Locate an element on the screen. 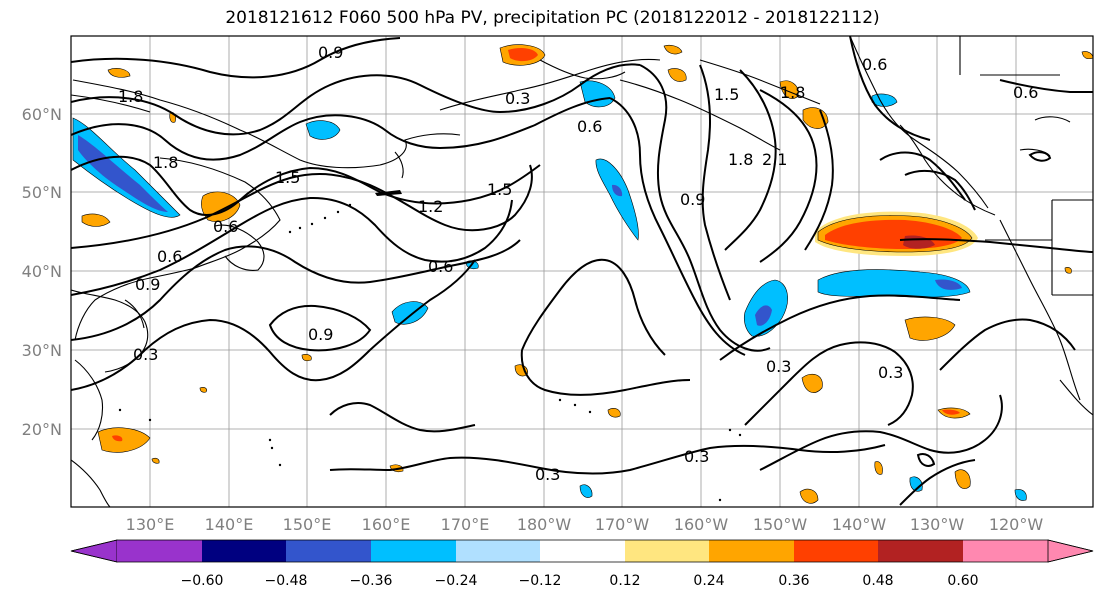 The width and height of the screenshot is (1105, 601). lon-tick-label: 160°W is located at coordinates (701, 524).